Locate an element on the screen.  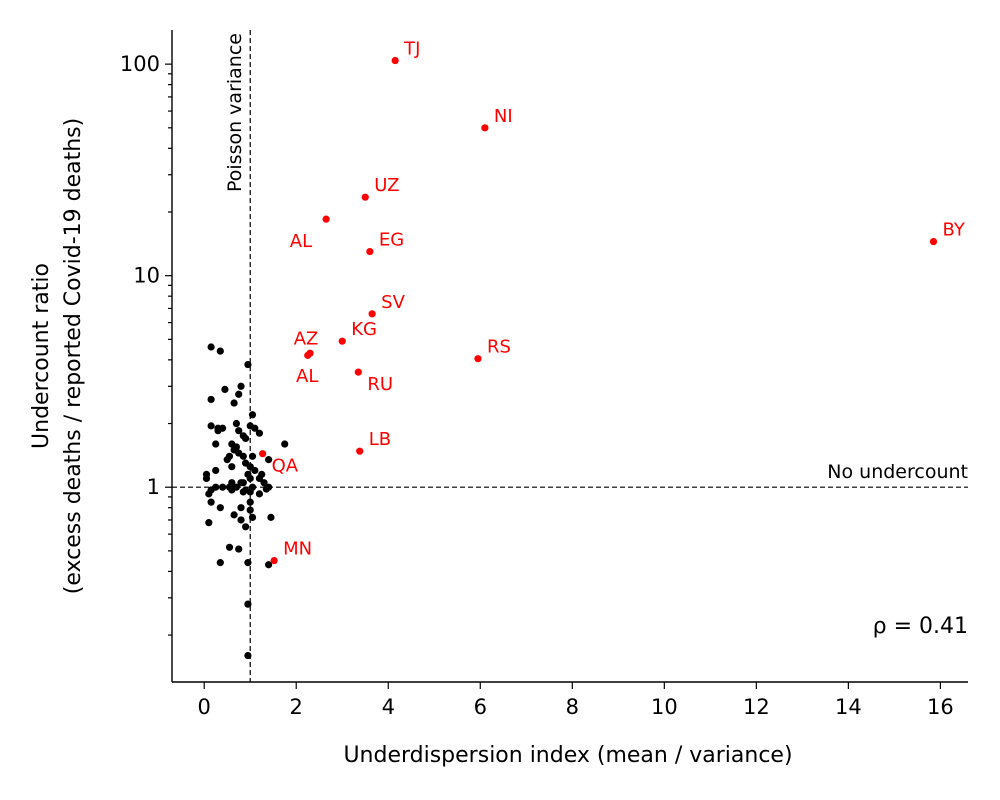
point-label: RS is located at coordinates (499, 347).